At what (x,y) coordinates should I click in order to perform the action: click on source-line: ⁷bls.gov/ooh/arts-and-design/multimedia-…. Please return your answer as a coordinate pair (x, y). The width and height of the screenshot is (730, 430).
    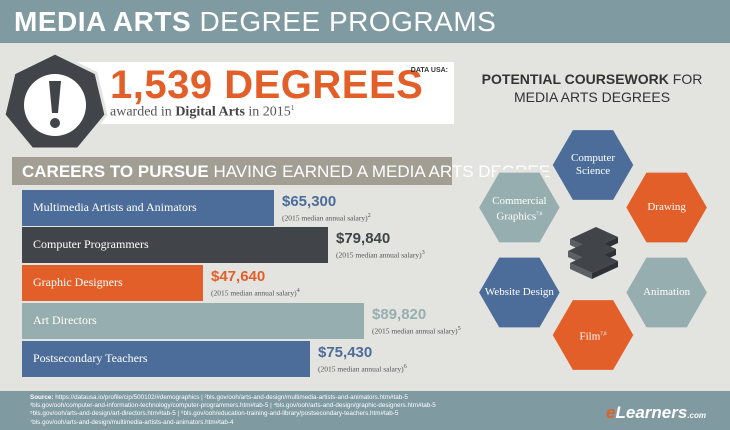
    Looking at the image, I should click on (132, 422).